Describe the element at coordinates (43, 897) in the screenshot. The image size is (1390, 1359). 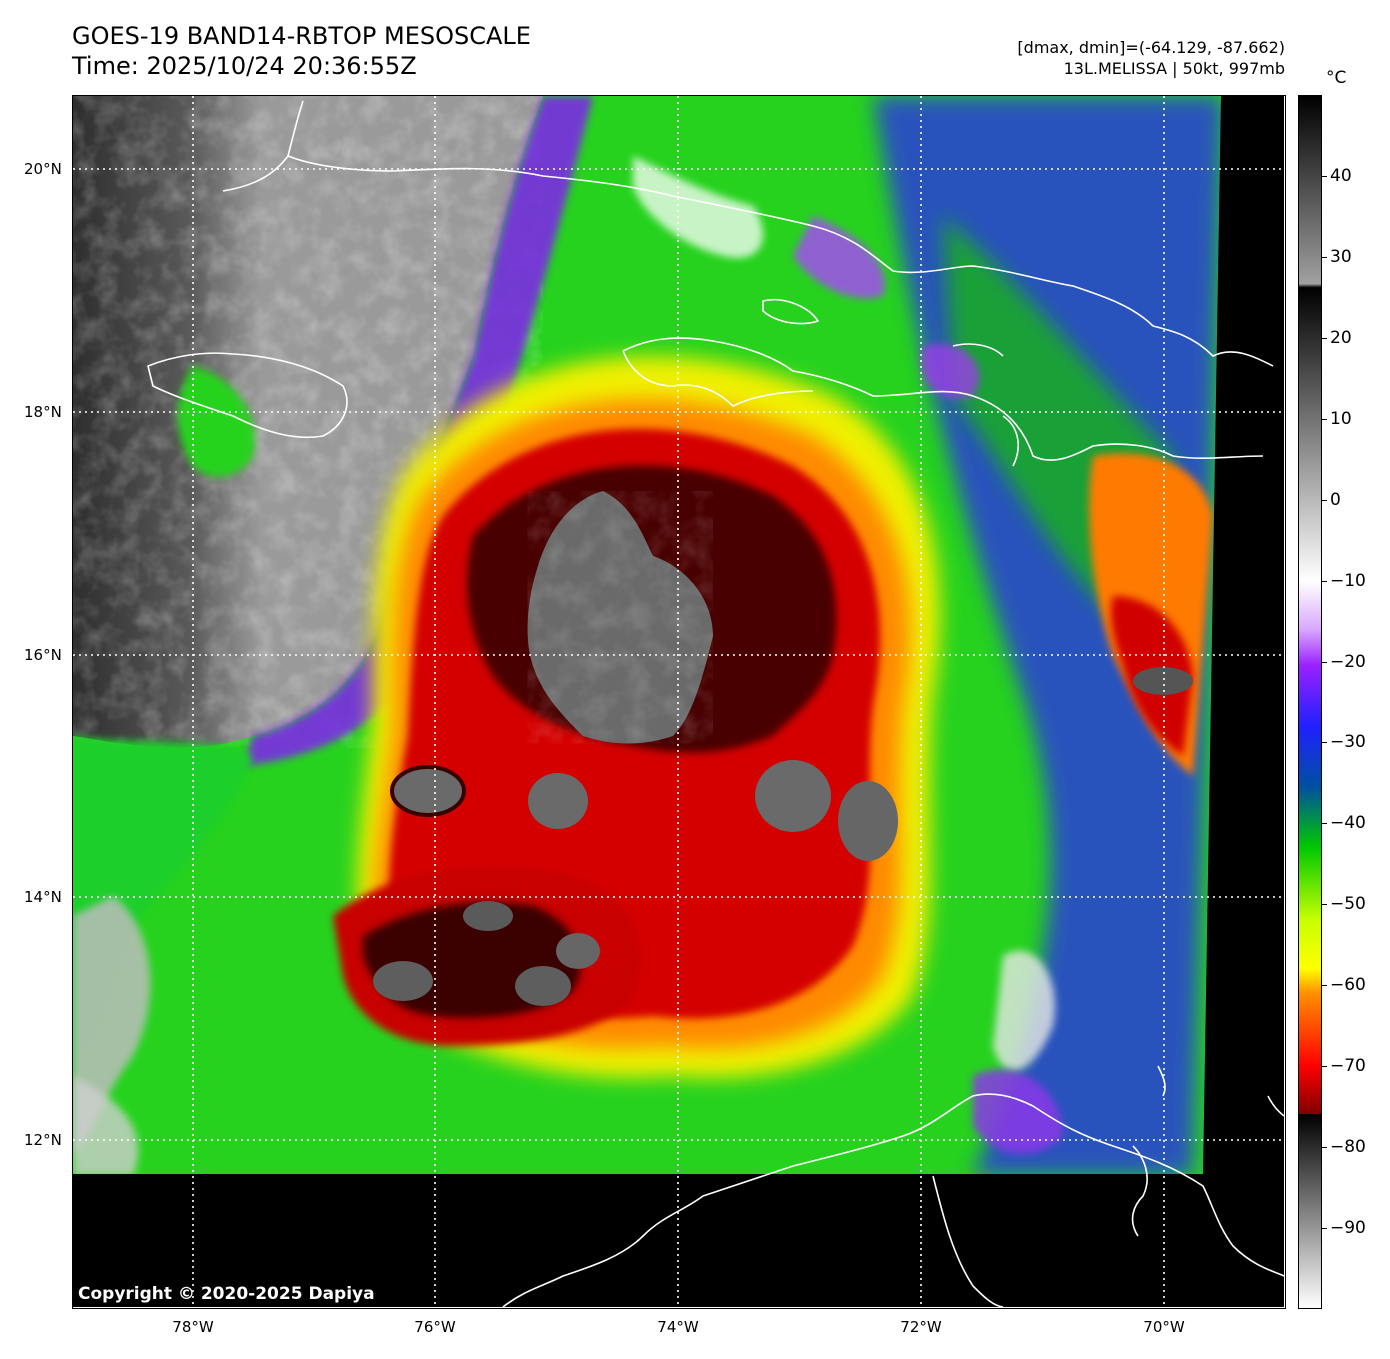
I see `lat-label-14n: 14°N` at that location.